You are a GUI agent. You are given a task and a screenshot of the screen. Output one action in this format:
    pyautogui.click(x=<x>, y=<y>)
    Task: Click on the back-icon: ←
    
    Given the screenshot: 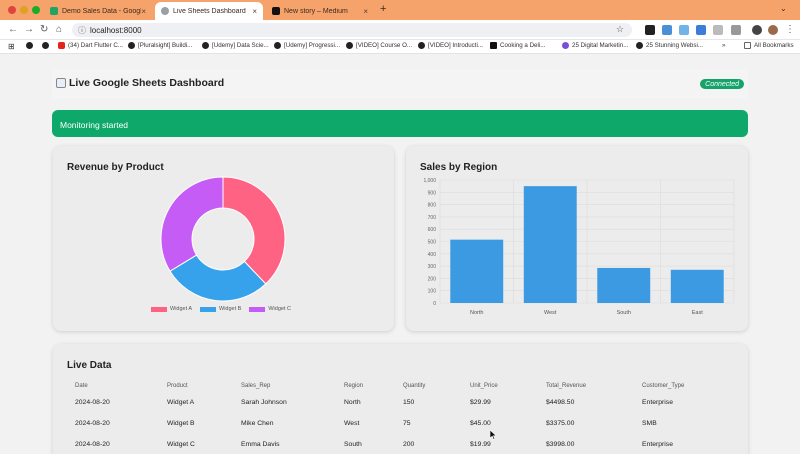 What is the action you would take?
    pyautogui.click(x=13, y=29)
    